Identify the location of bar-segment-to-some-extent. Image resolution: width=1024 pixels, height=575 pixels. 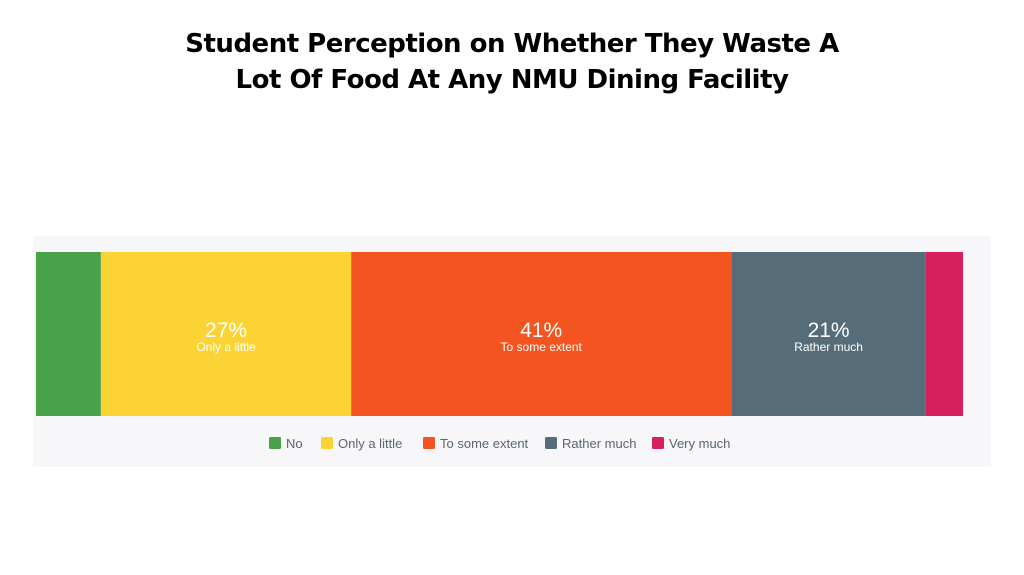
(541, 334).